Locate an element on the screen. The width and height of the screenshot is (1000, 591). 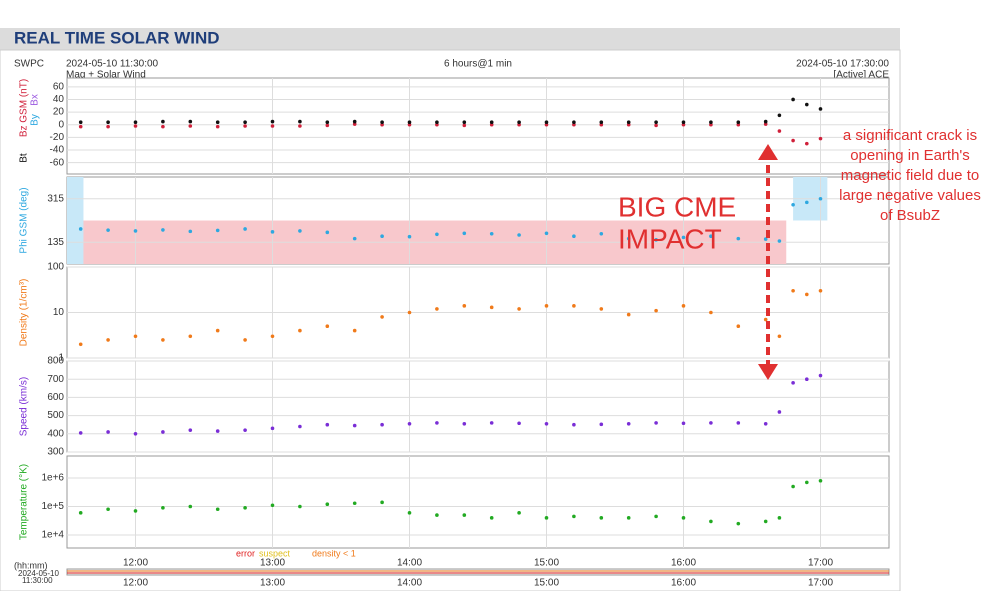
y-tick-label: 700 is located at coordinates (55, 379).